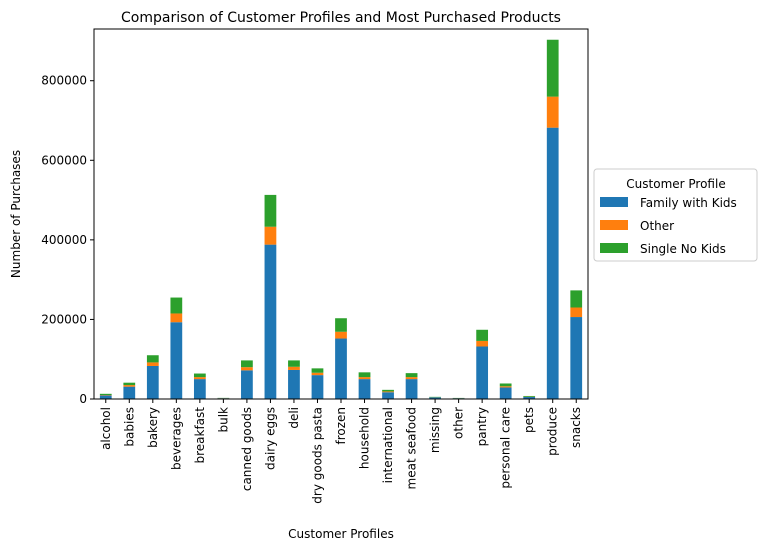 The image size is (767, 555). Describe the element at coordinates (506, 448) in the screenshot. I see `x-tick-label: personal care` at that location.